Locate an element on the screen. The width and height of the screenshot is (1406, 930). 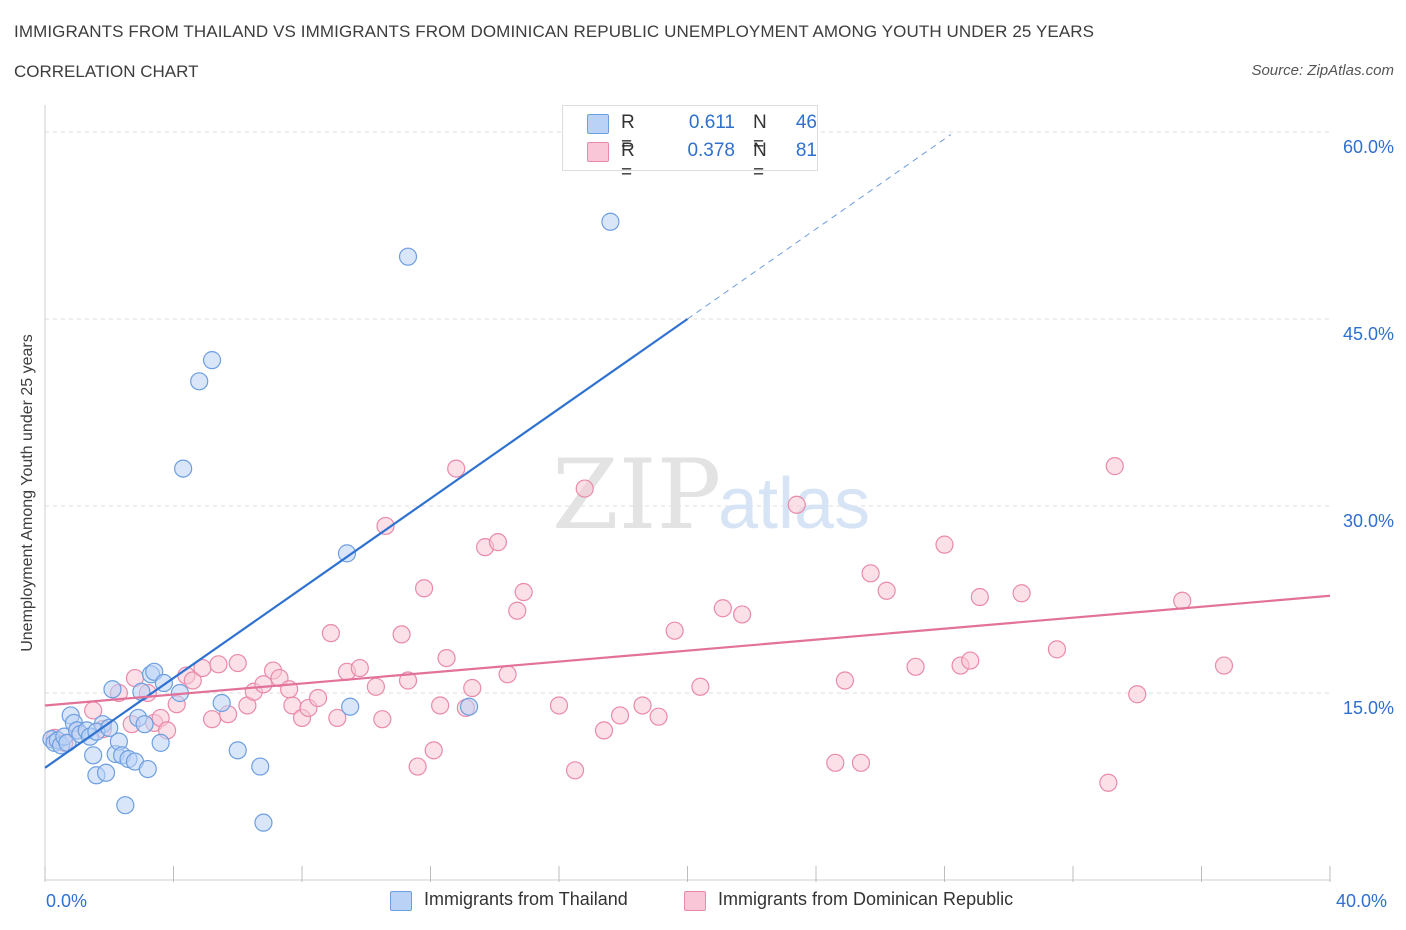
legend-n-value: 46 is located at coordinates (806, 122).